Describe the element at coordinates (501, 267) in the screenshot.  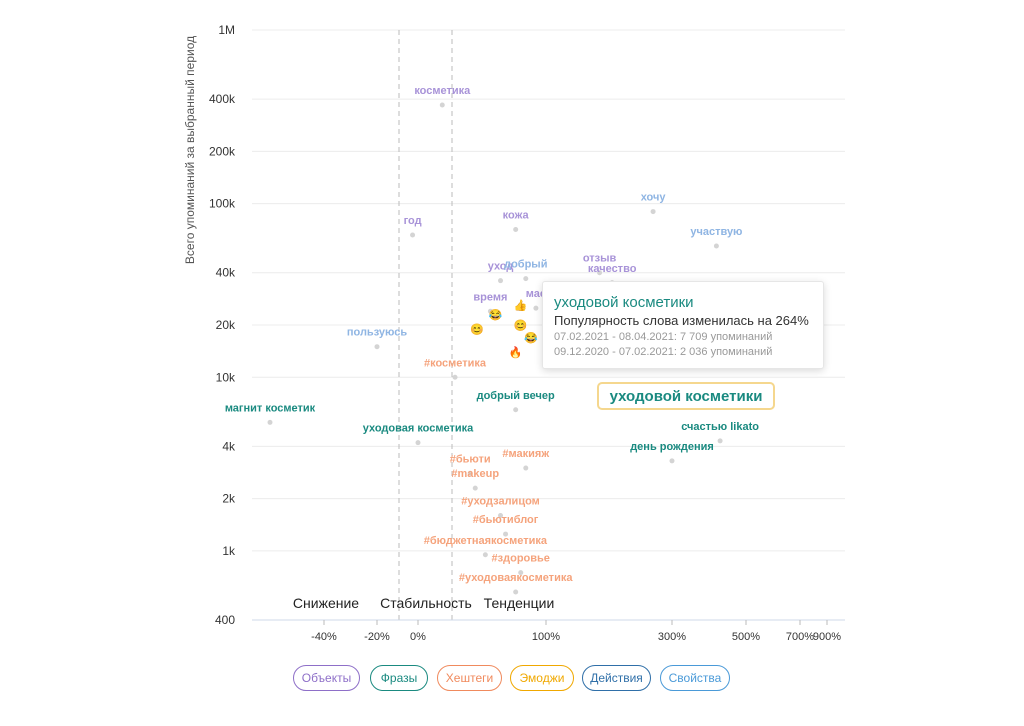
I see `point-label: уход` at that location.